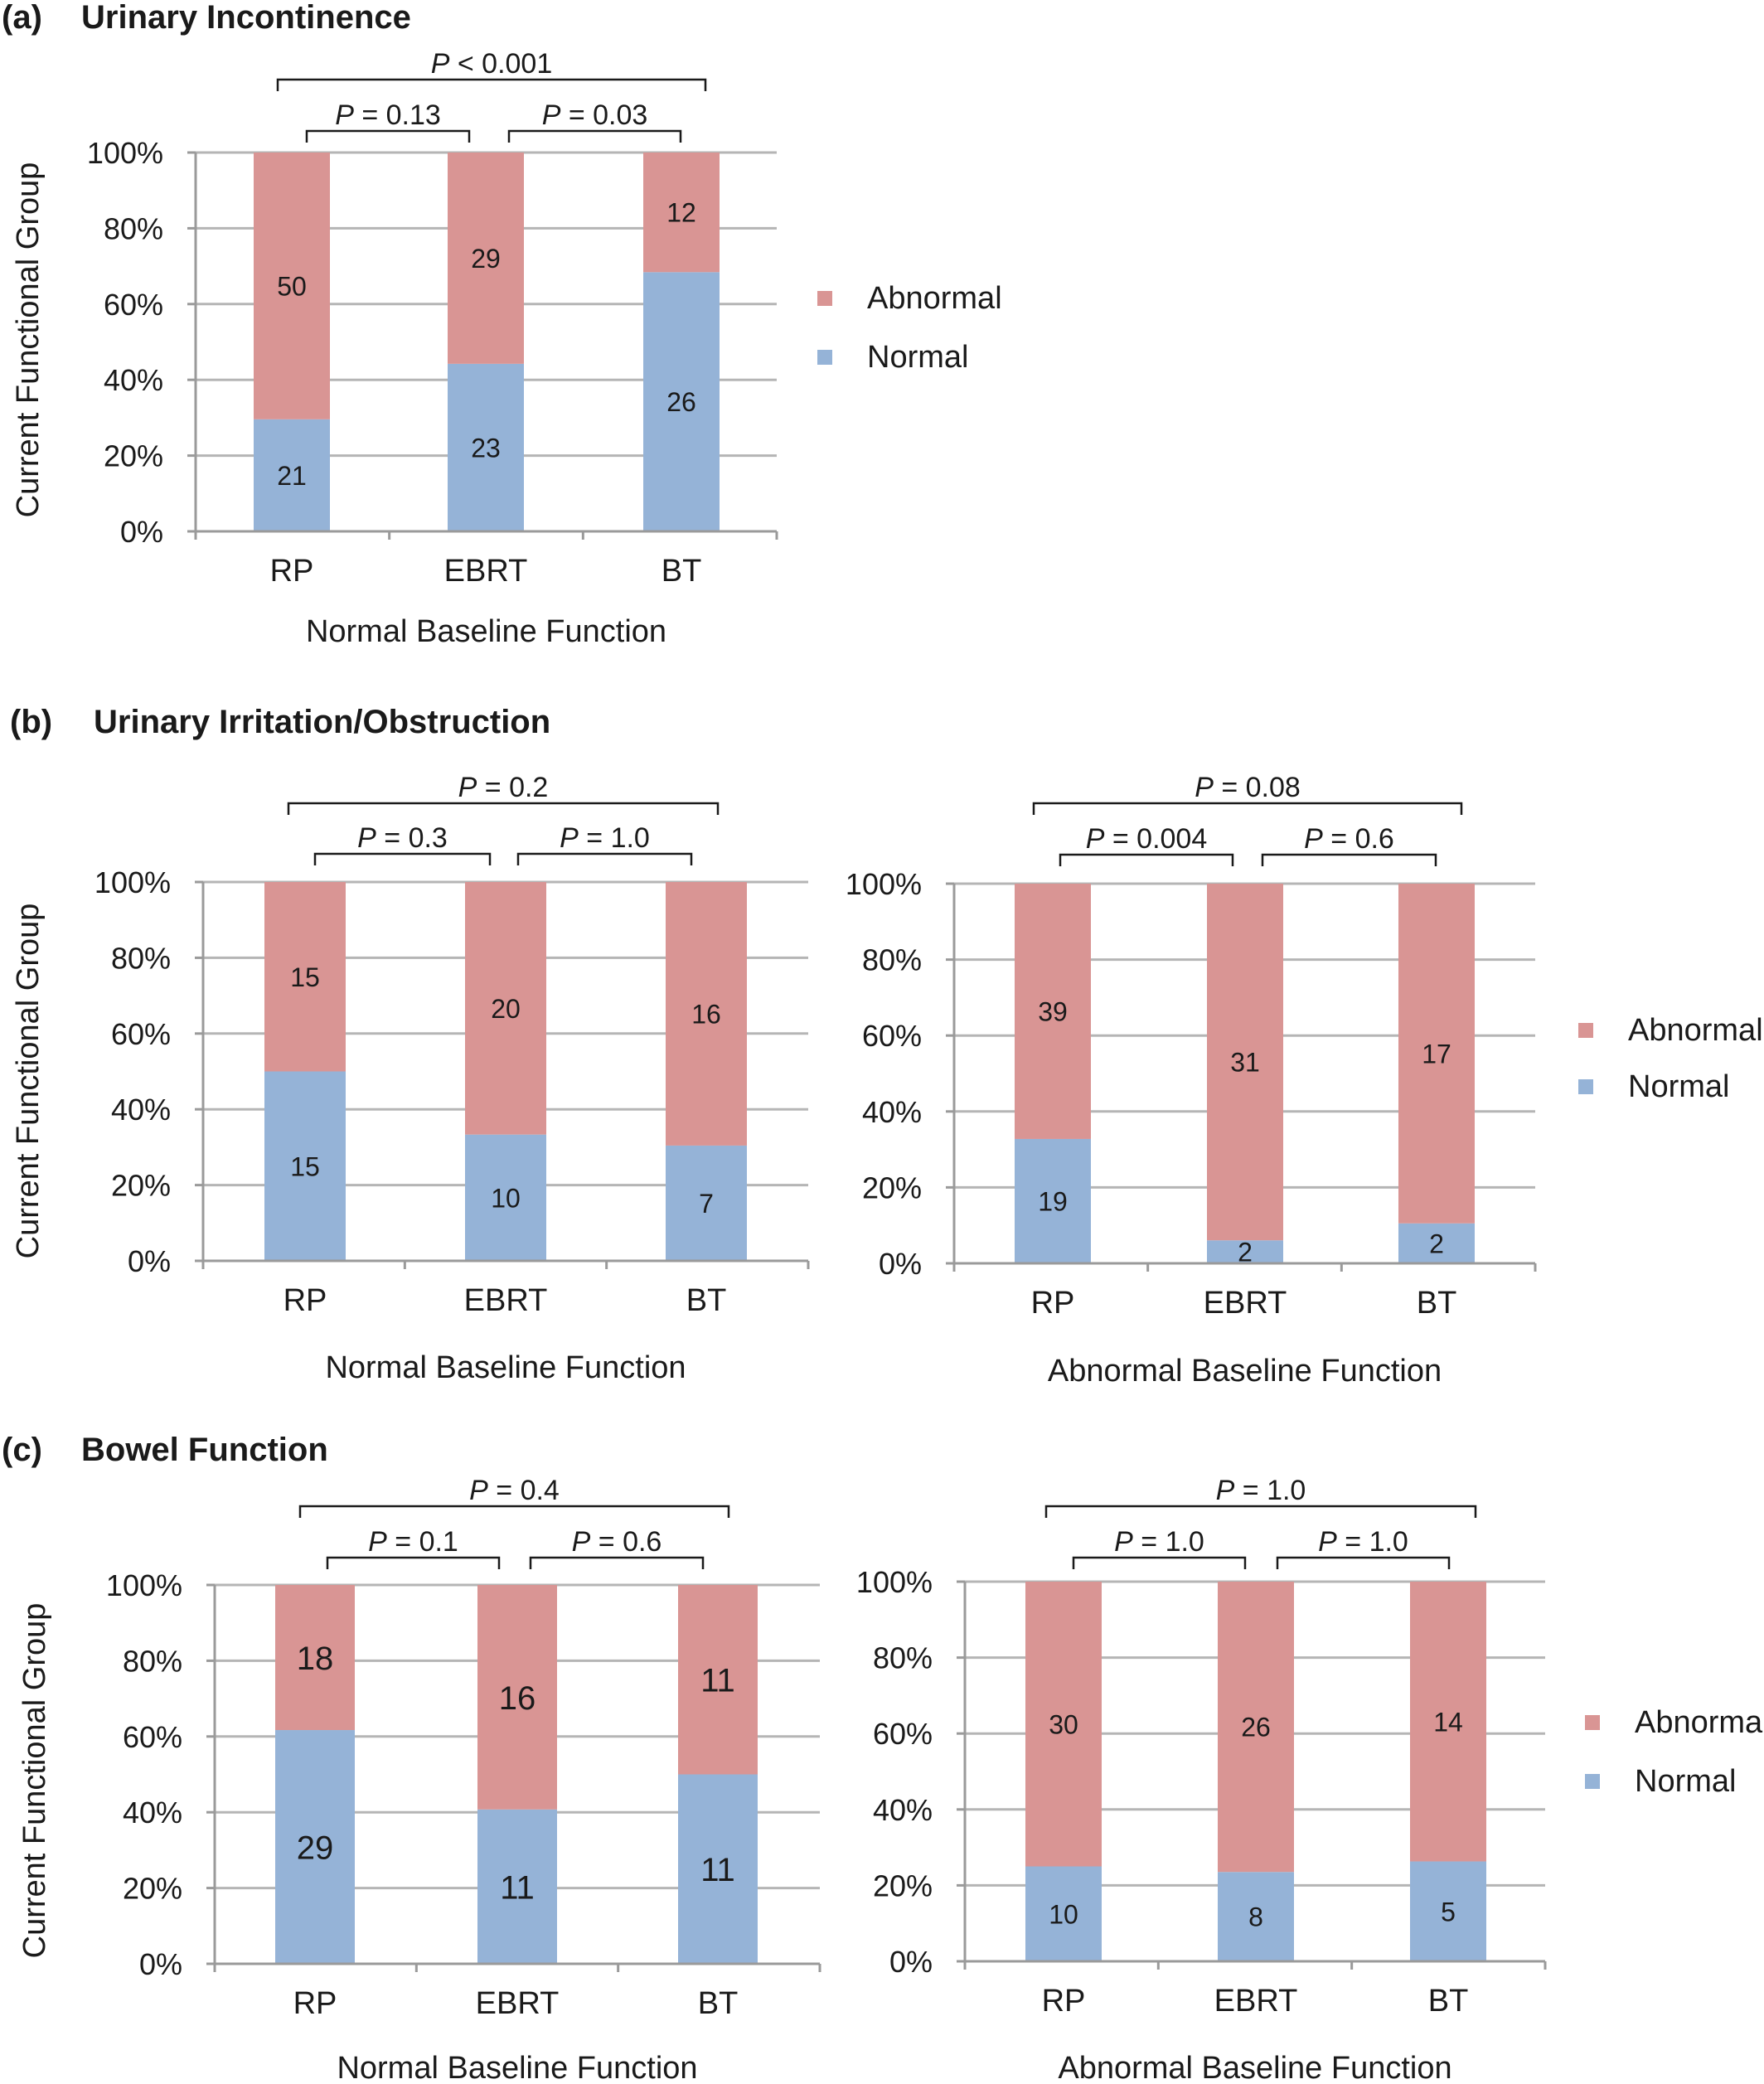  What do you see at coordinates (322, 722) in the screenshot?
I see `panel-b-title: Urinary Irritation/Obstruction` at bounding box center [322, 722].